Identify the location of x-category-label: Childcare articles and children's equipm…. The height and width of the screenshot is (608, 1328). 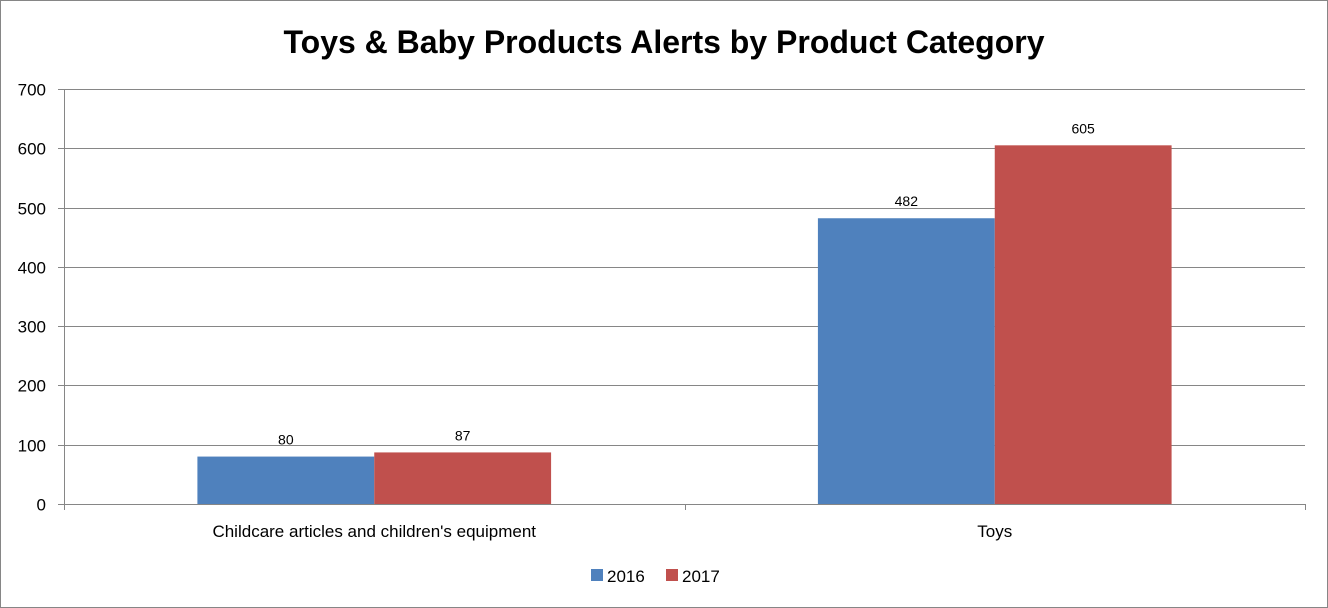
(374, 531).